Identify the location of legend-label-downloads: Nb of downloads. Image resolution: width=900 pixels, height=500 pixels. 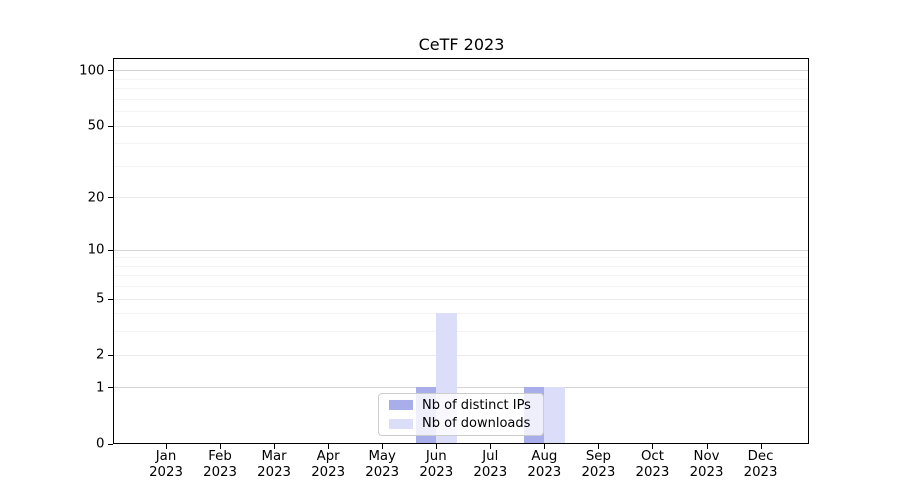
(476, 424).